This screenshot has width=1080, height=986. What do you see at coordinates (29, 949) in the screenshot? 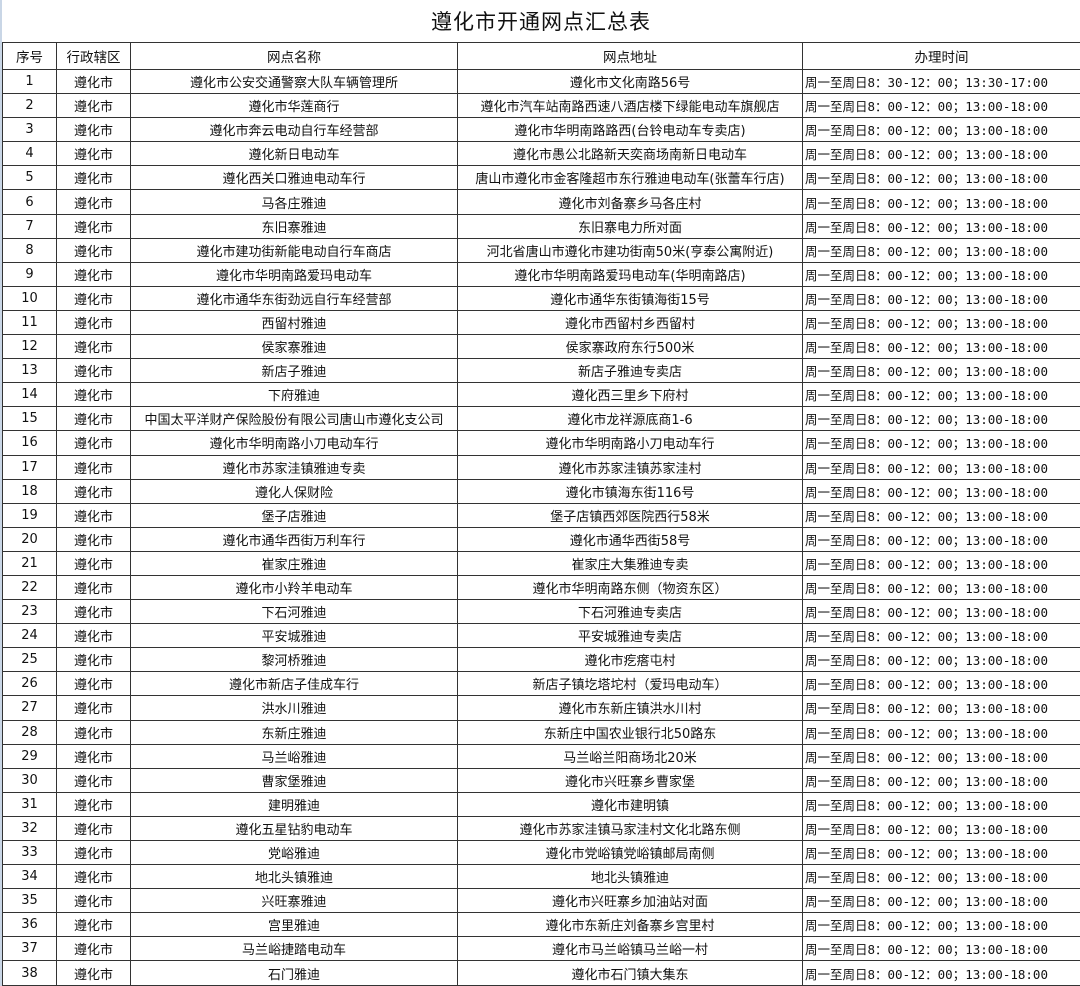
I see `cell-index: 37` at bounding box center [29, 949].